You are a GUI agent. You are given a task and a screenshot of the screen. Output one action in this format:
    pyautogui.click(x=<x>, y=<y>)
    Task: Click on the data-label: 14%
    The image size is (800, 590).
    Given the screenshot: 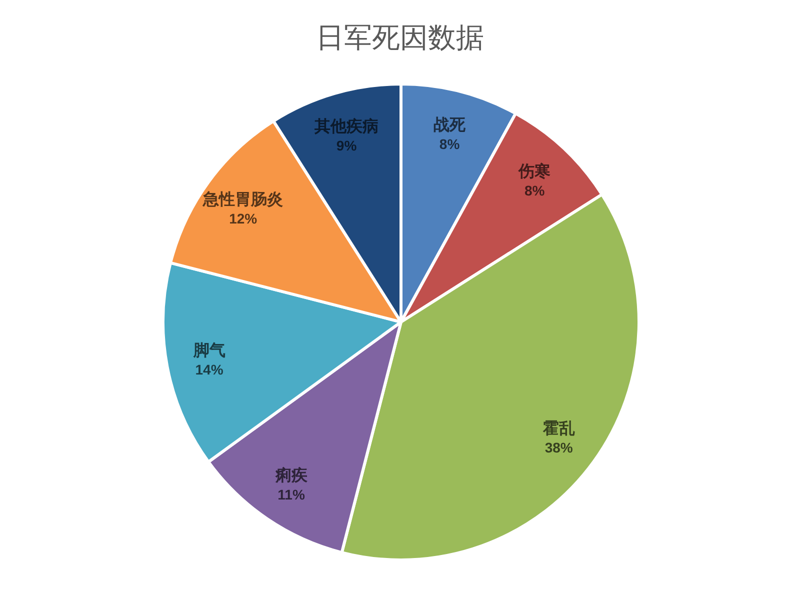 What is the action you would take?
    pyautogui.click(x=209, y=370)
    